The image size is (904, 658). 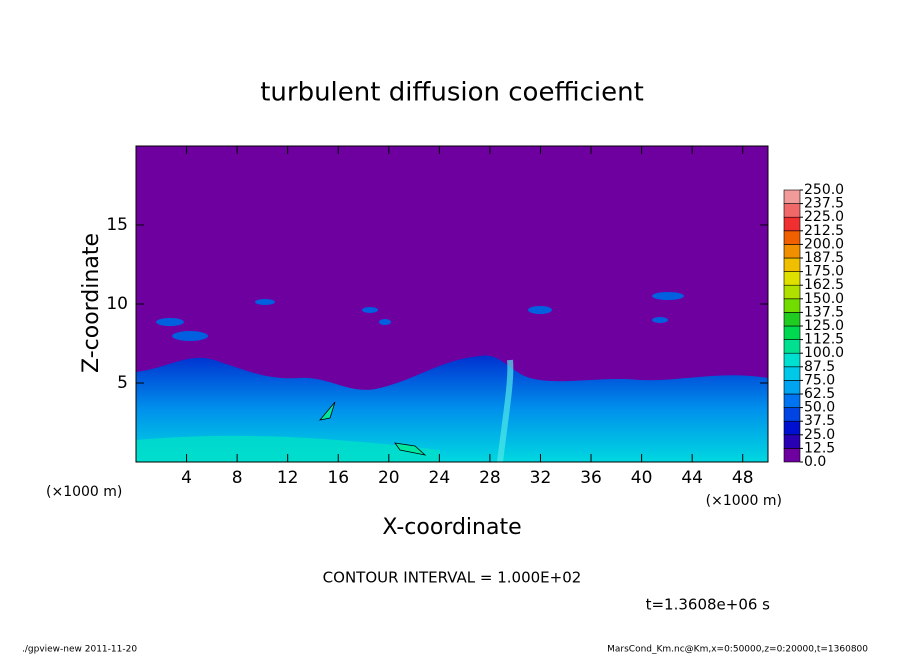 I want to click on turbulent-layer, so click(x=452, y=408).